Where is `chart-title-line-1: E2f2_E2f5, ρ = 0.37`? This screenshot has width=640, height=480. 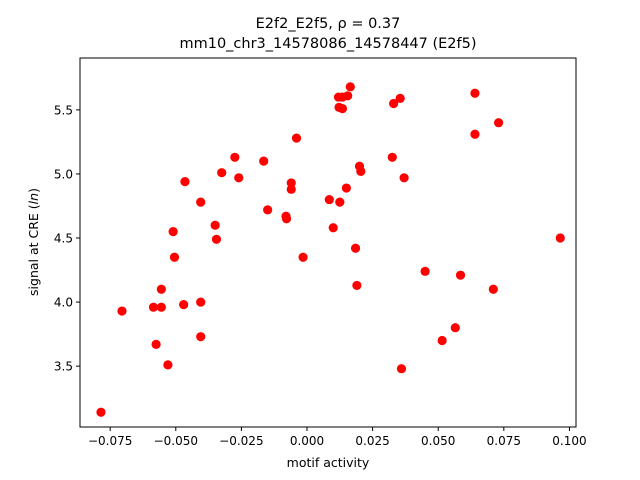
chart-title-line-1: E2f2_E2f5, ρ = 0.37 is located at coordinates (328, 24).